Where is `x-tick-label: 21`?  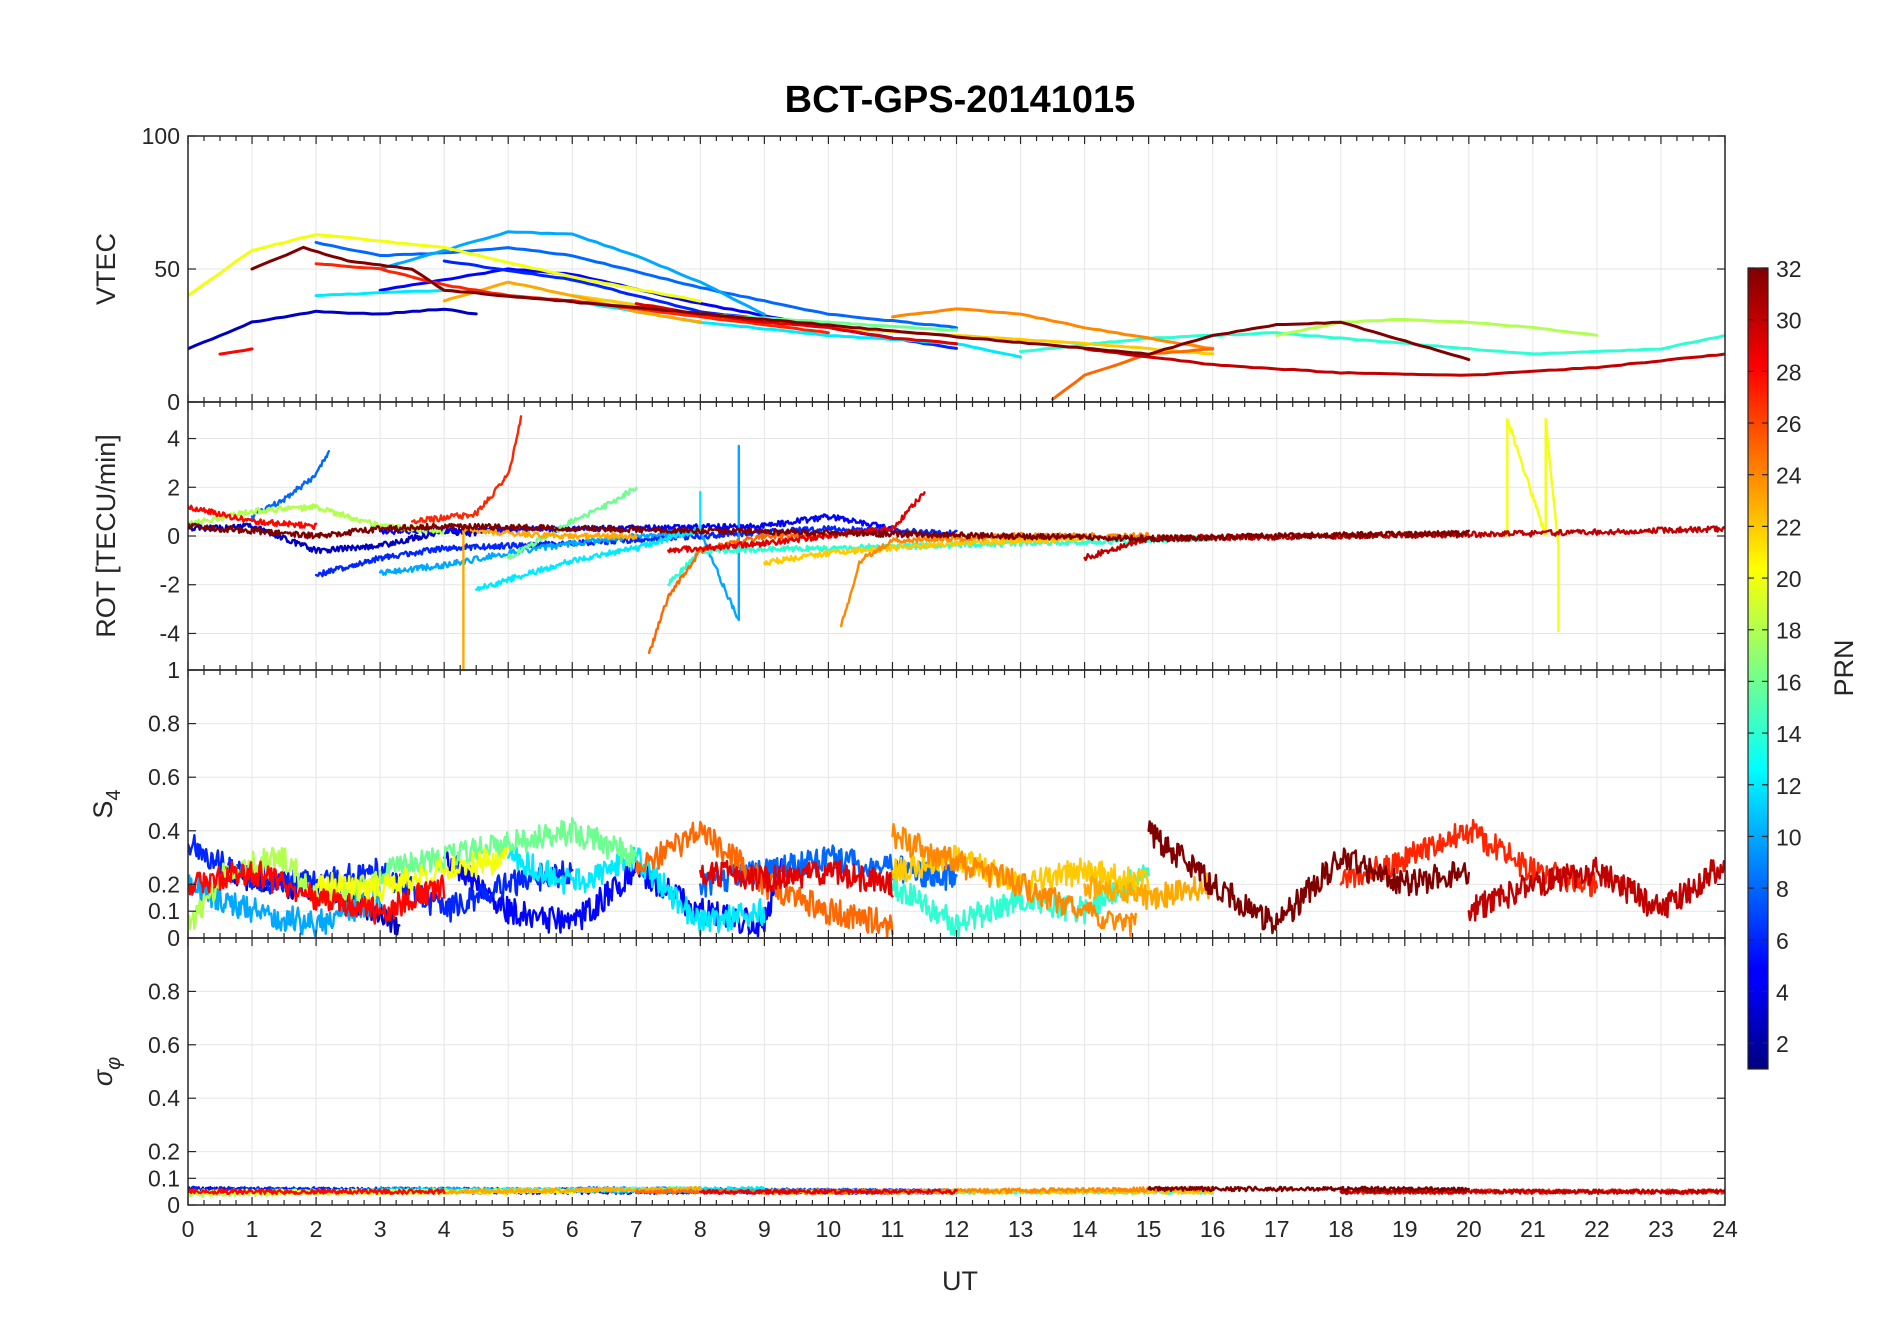
x-tick-label: 21 is located at coordinates (1533, 1229).